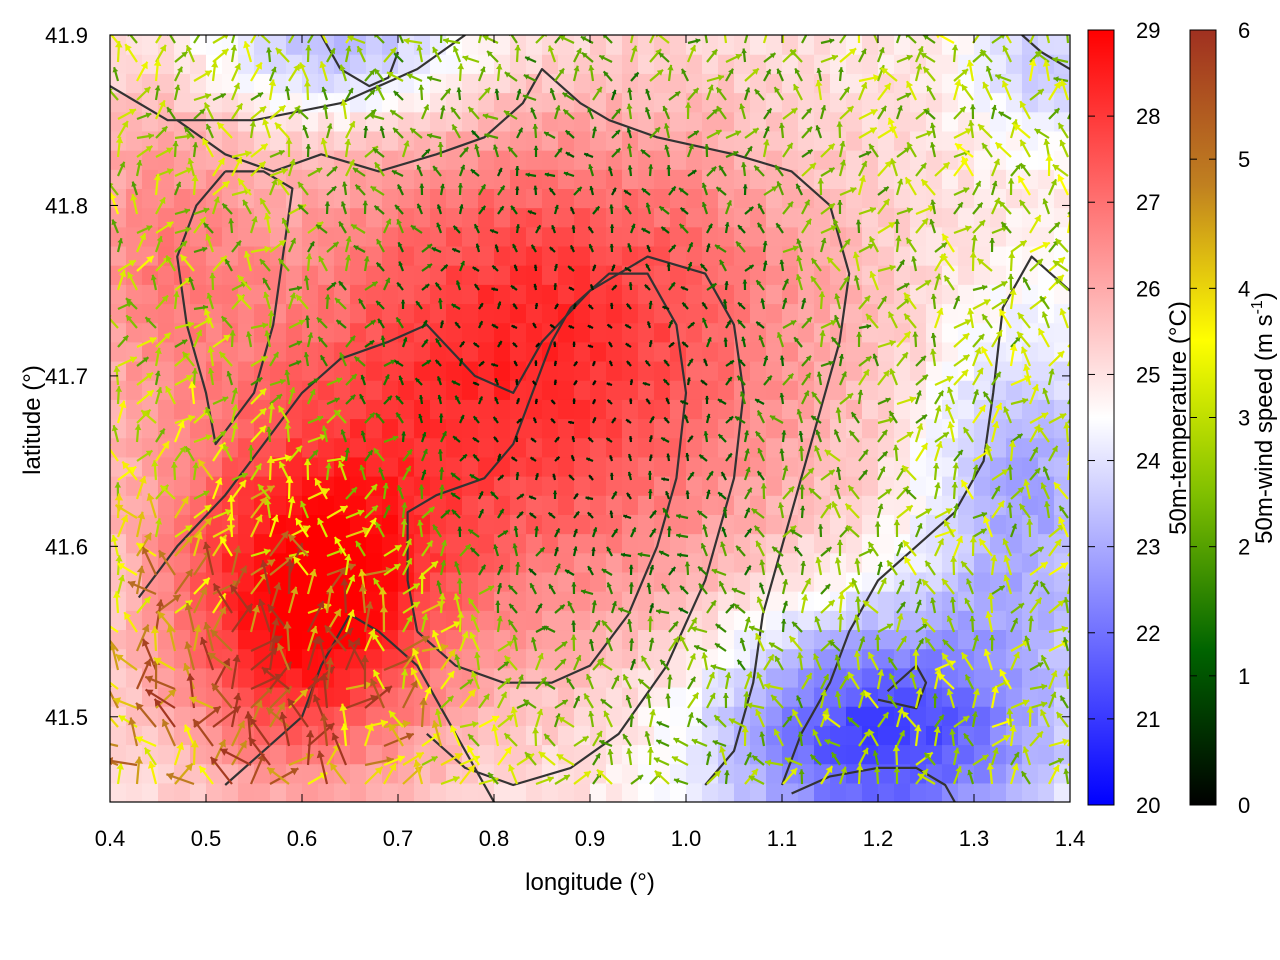  I want to click on y-tick-label: 41.6, so click(66, 546).